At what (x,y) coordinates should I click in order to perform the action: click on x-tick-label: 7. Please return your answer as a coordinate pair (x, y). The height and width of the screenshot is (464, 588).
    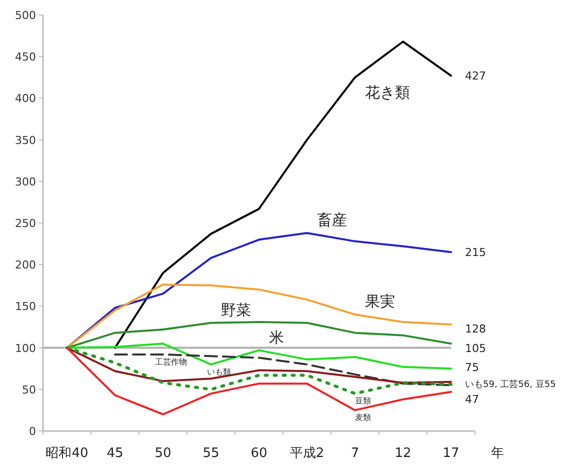
    Looking at the image, I should click on (355, 453).